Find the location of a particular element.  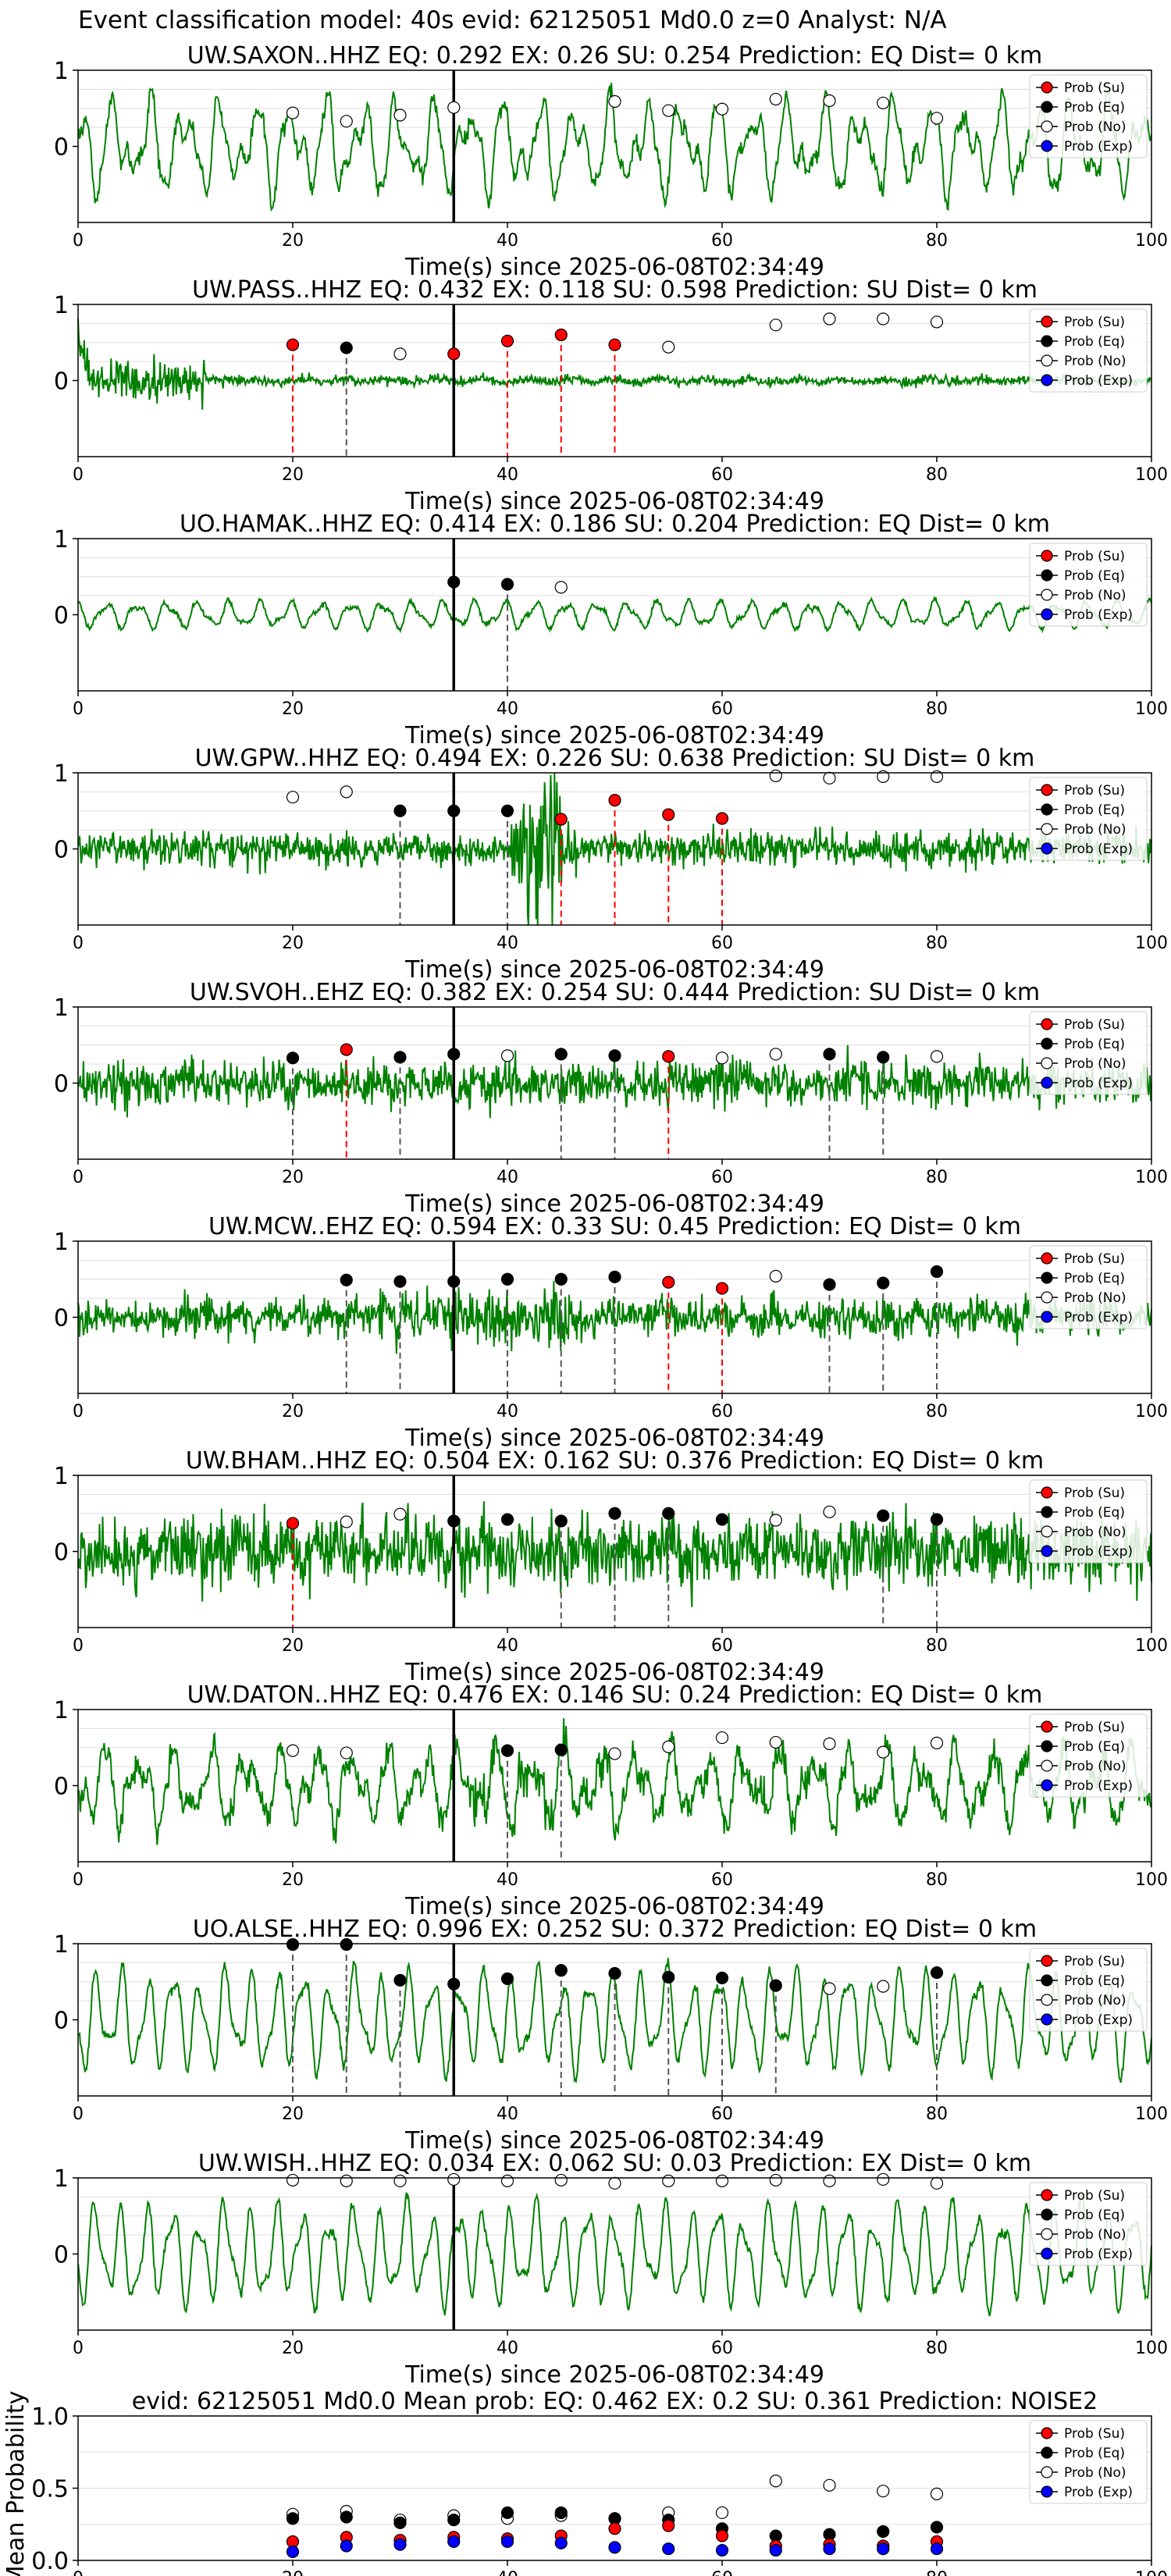

x-tick-label: 0 is located at coordinates (78, 709).